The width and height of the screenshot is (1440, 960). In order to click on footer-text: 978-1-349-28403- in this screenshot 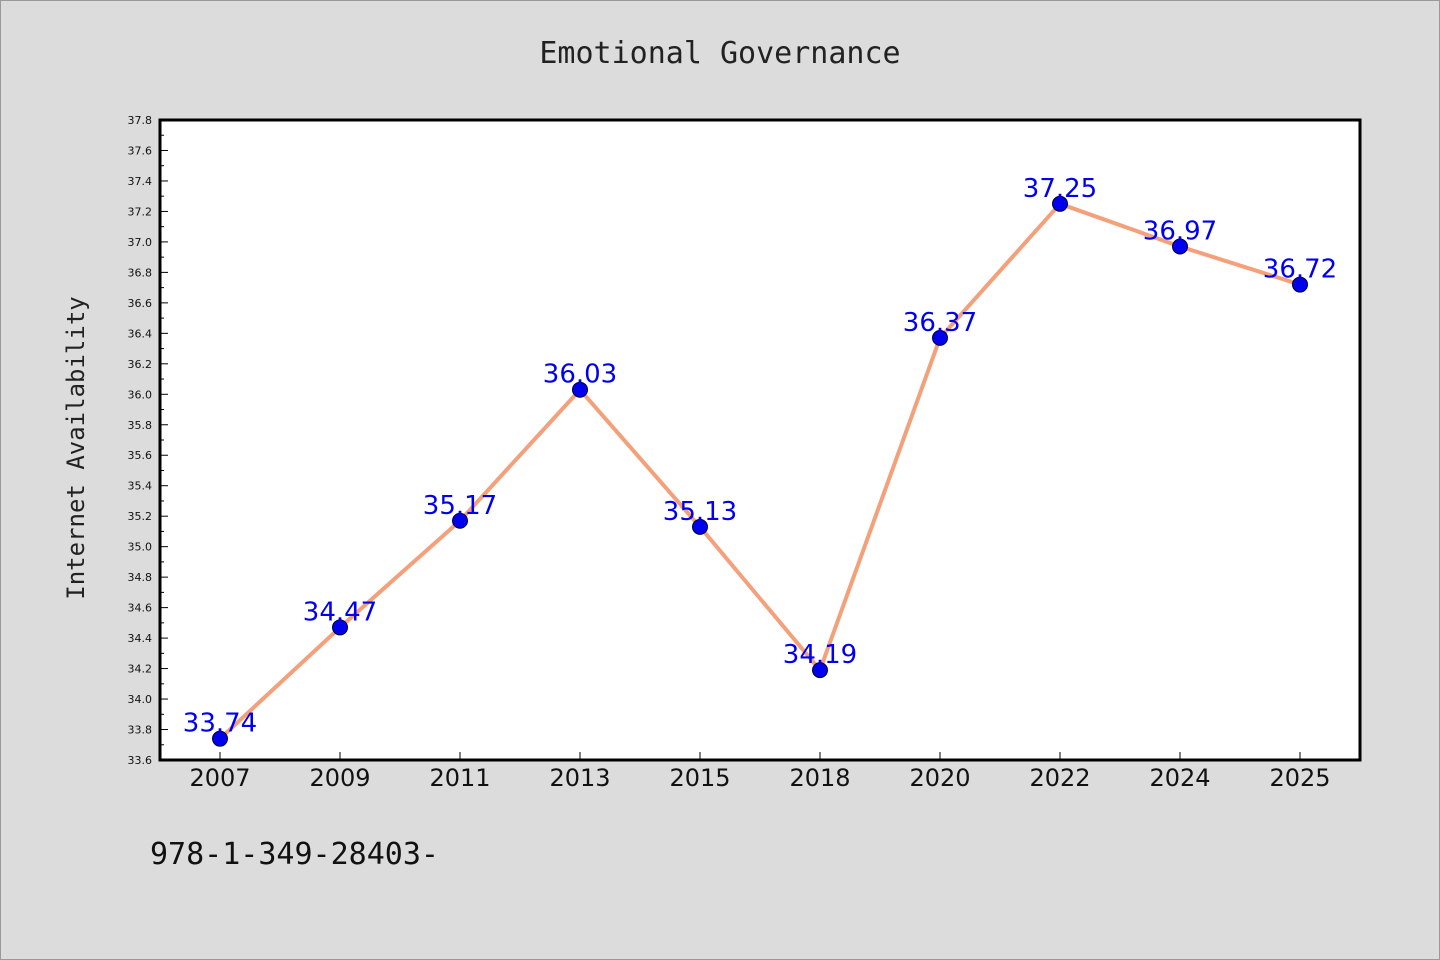, I will do `click(294, 854)`.